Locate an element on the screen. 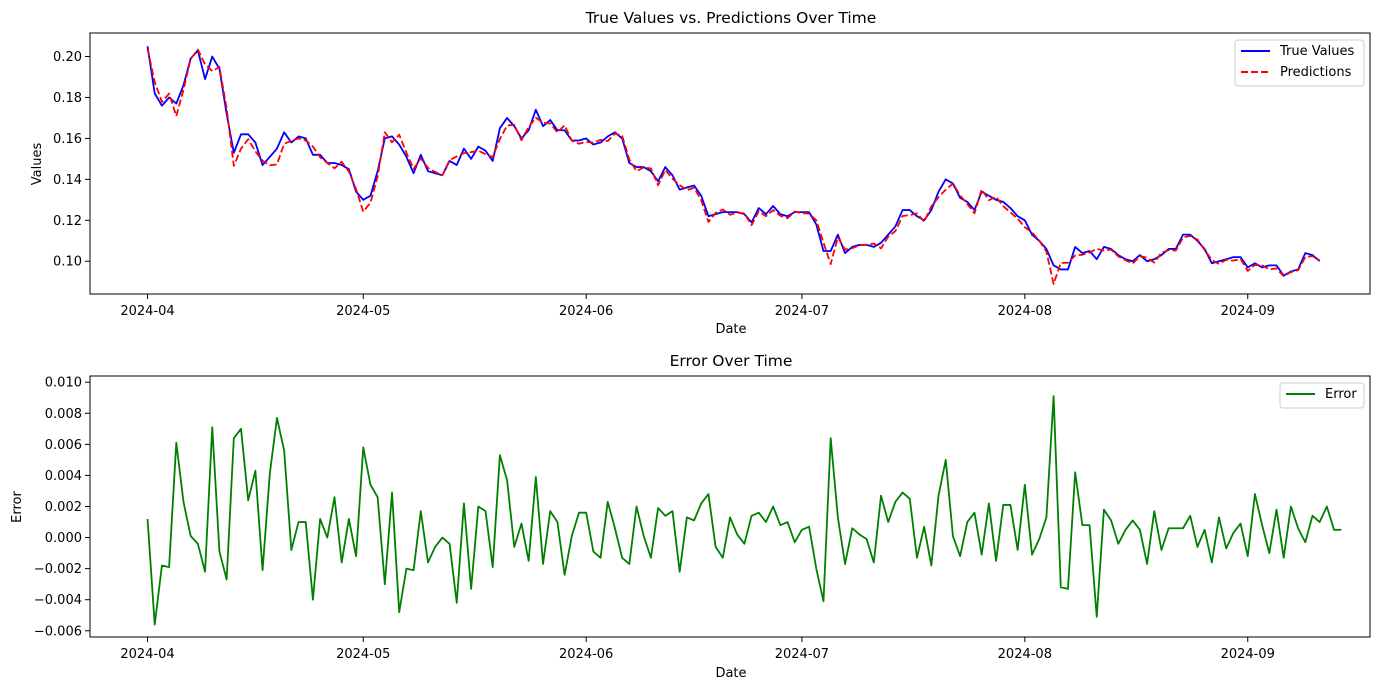 This screenshot has width=1381, height=690. y-tick-label: −0.002 is located at coordinates (58, 569).